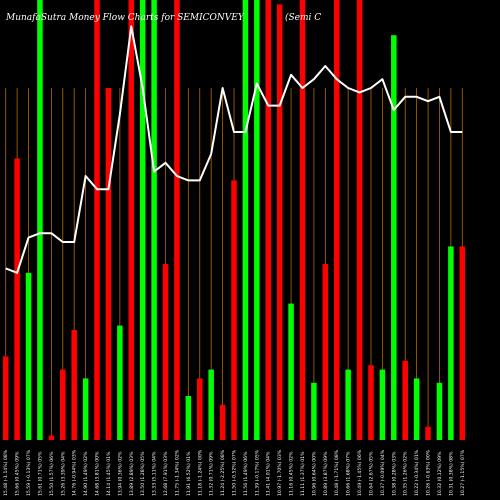 This screenshot has width=500, height=500. What do you see at coordinates (63, 473) in the screenshot?
I see `x-tick-label: 15.26 (3.39%) 04%` at bounding box center [63, 473].